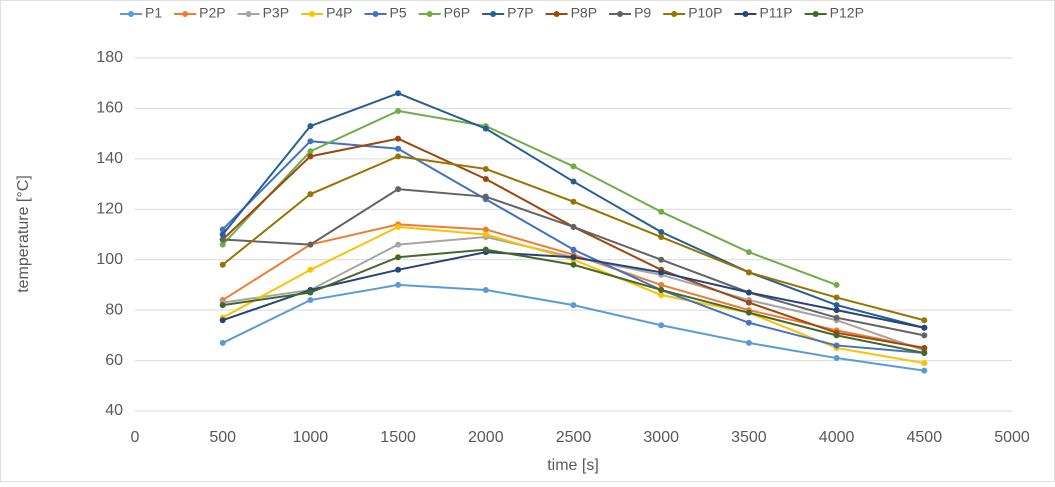 The image size is (1055, 487). I want to click on legend-label: P11P, so click(775, 13).